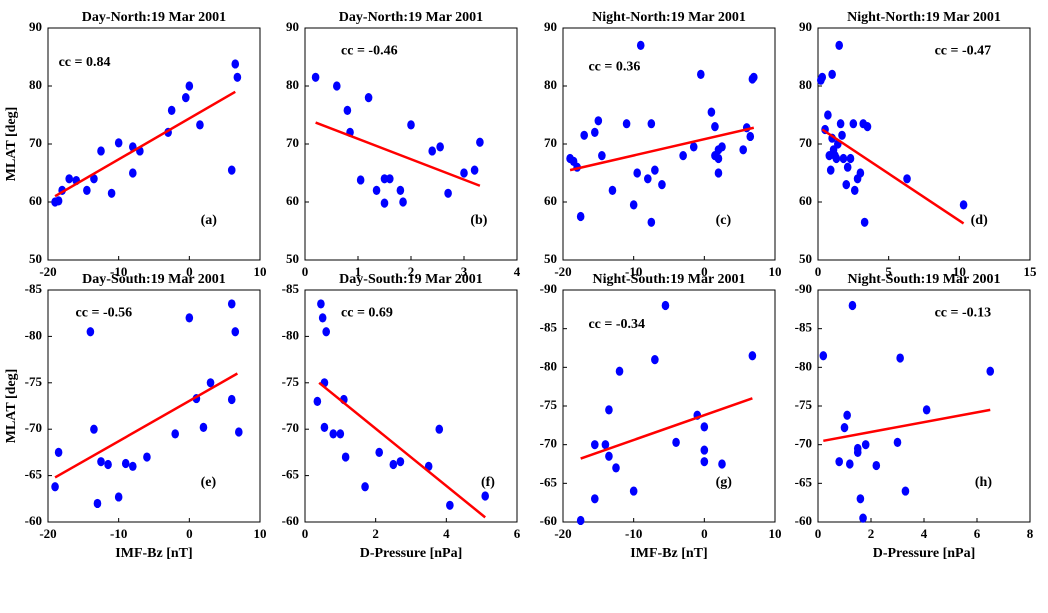  Describe the element at coordinates (562, 271) in the screenshot. I see `x-tick-label: -20` at that location.